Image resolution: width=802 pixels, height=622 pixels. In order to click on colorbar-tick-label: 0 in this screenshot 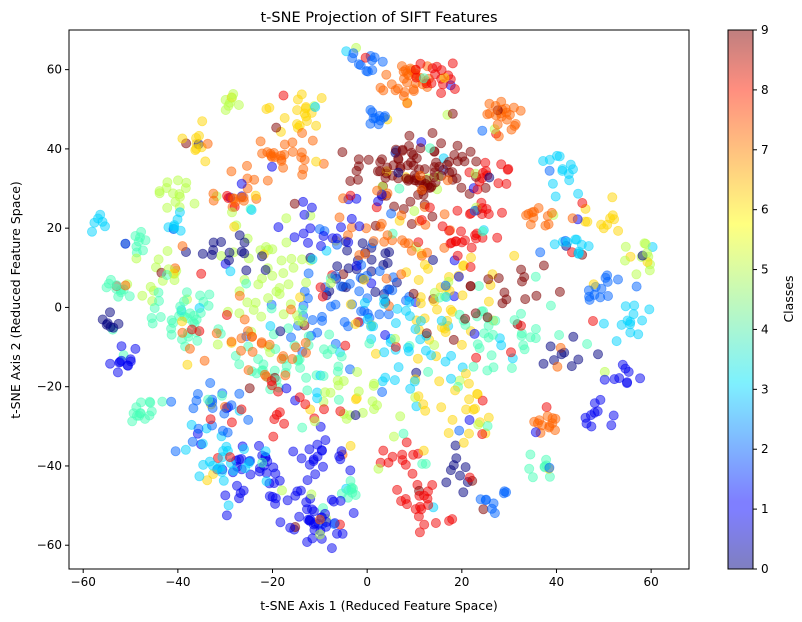, I will do `click(765, 569)`.